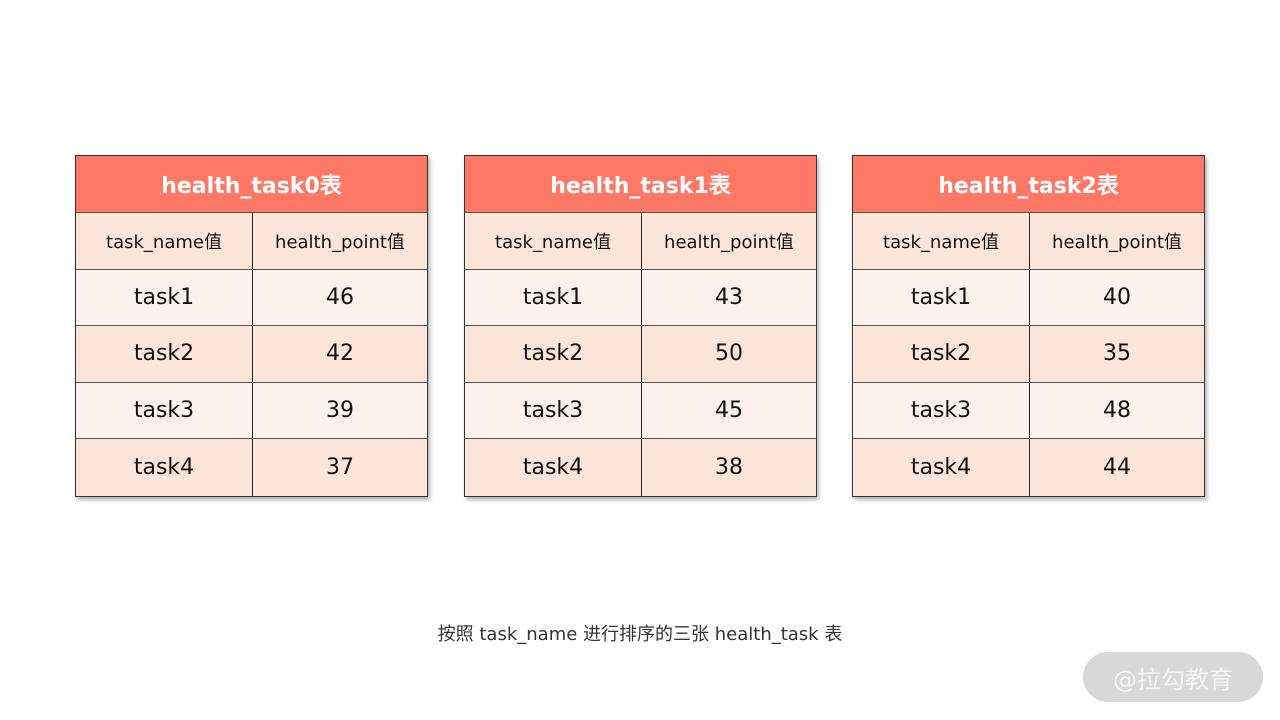  Describe the element at coordinates (1028, 184) in the screenshot. I see `table-title: health_task2表` at that location.